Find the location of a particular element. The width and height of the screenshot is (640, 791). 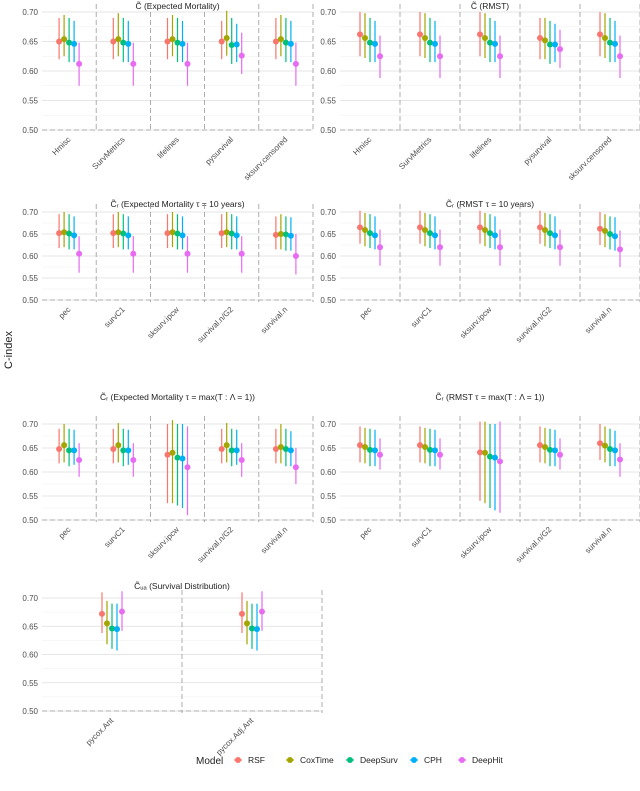

legend-label: CoxTime is located at coordinates (317, 760).